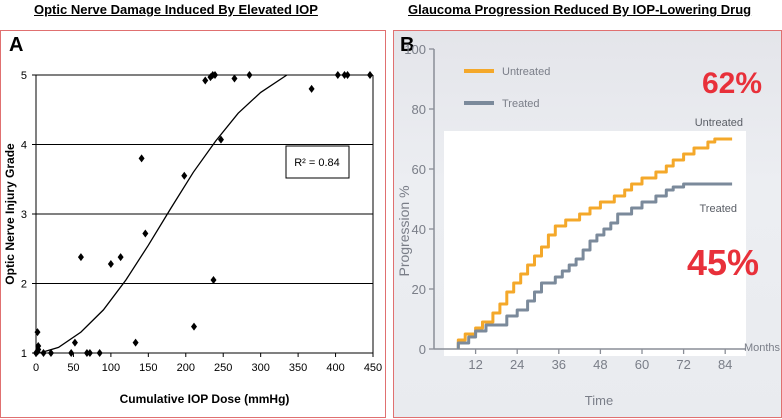  What do you see at coordinates (205, 399) in the screenshot?
I see `x-axis-label: Cumulative IOP Dose (mmHg)` at bounding box center [205, 399].